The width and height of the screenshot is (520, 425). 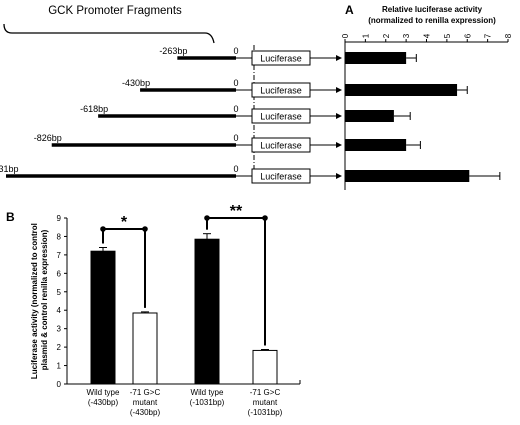 I want to click on chart-b-tick-label: 8, so click(x=59, y=236).